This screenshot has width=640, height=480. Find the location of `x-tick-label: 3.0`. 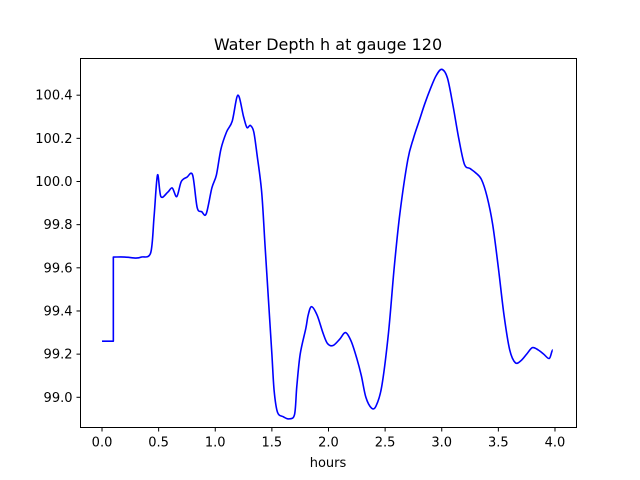

x-tick-label: 3.0 is located at coordinates (441, 443).